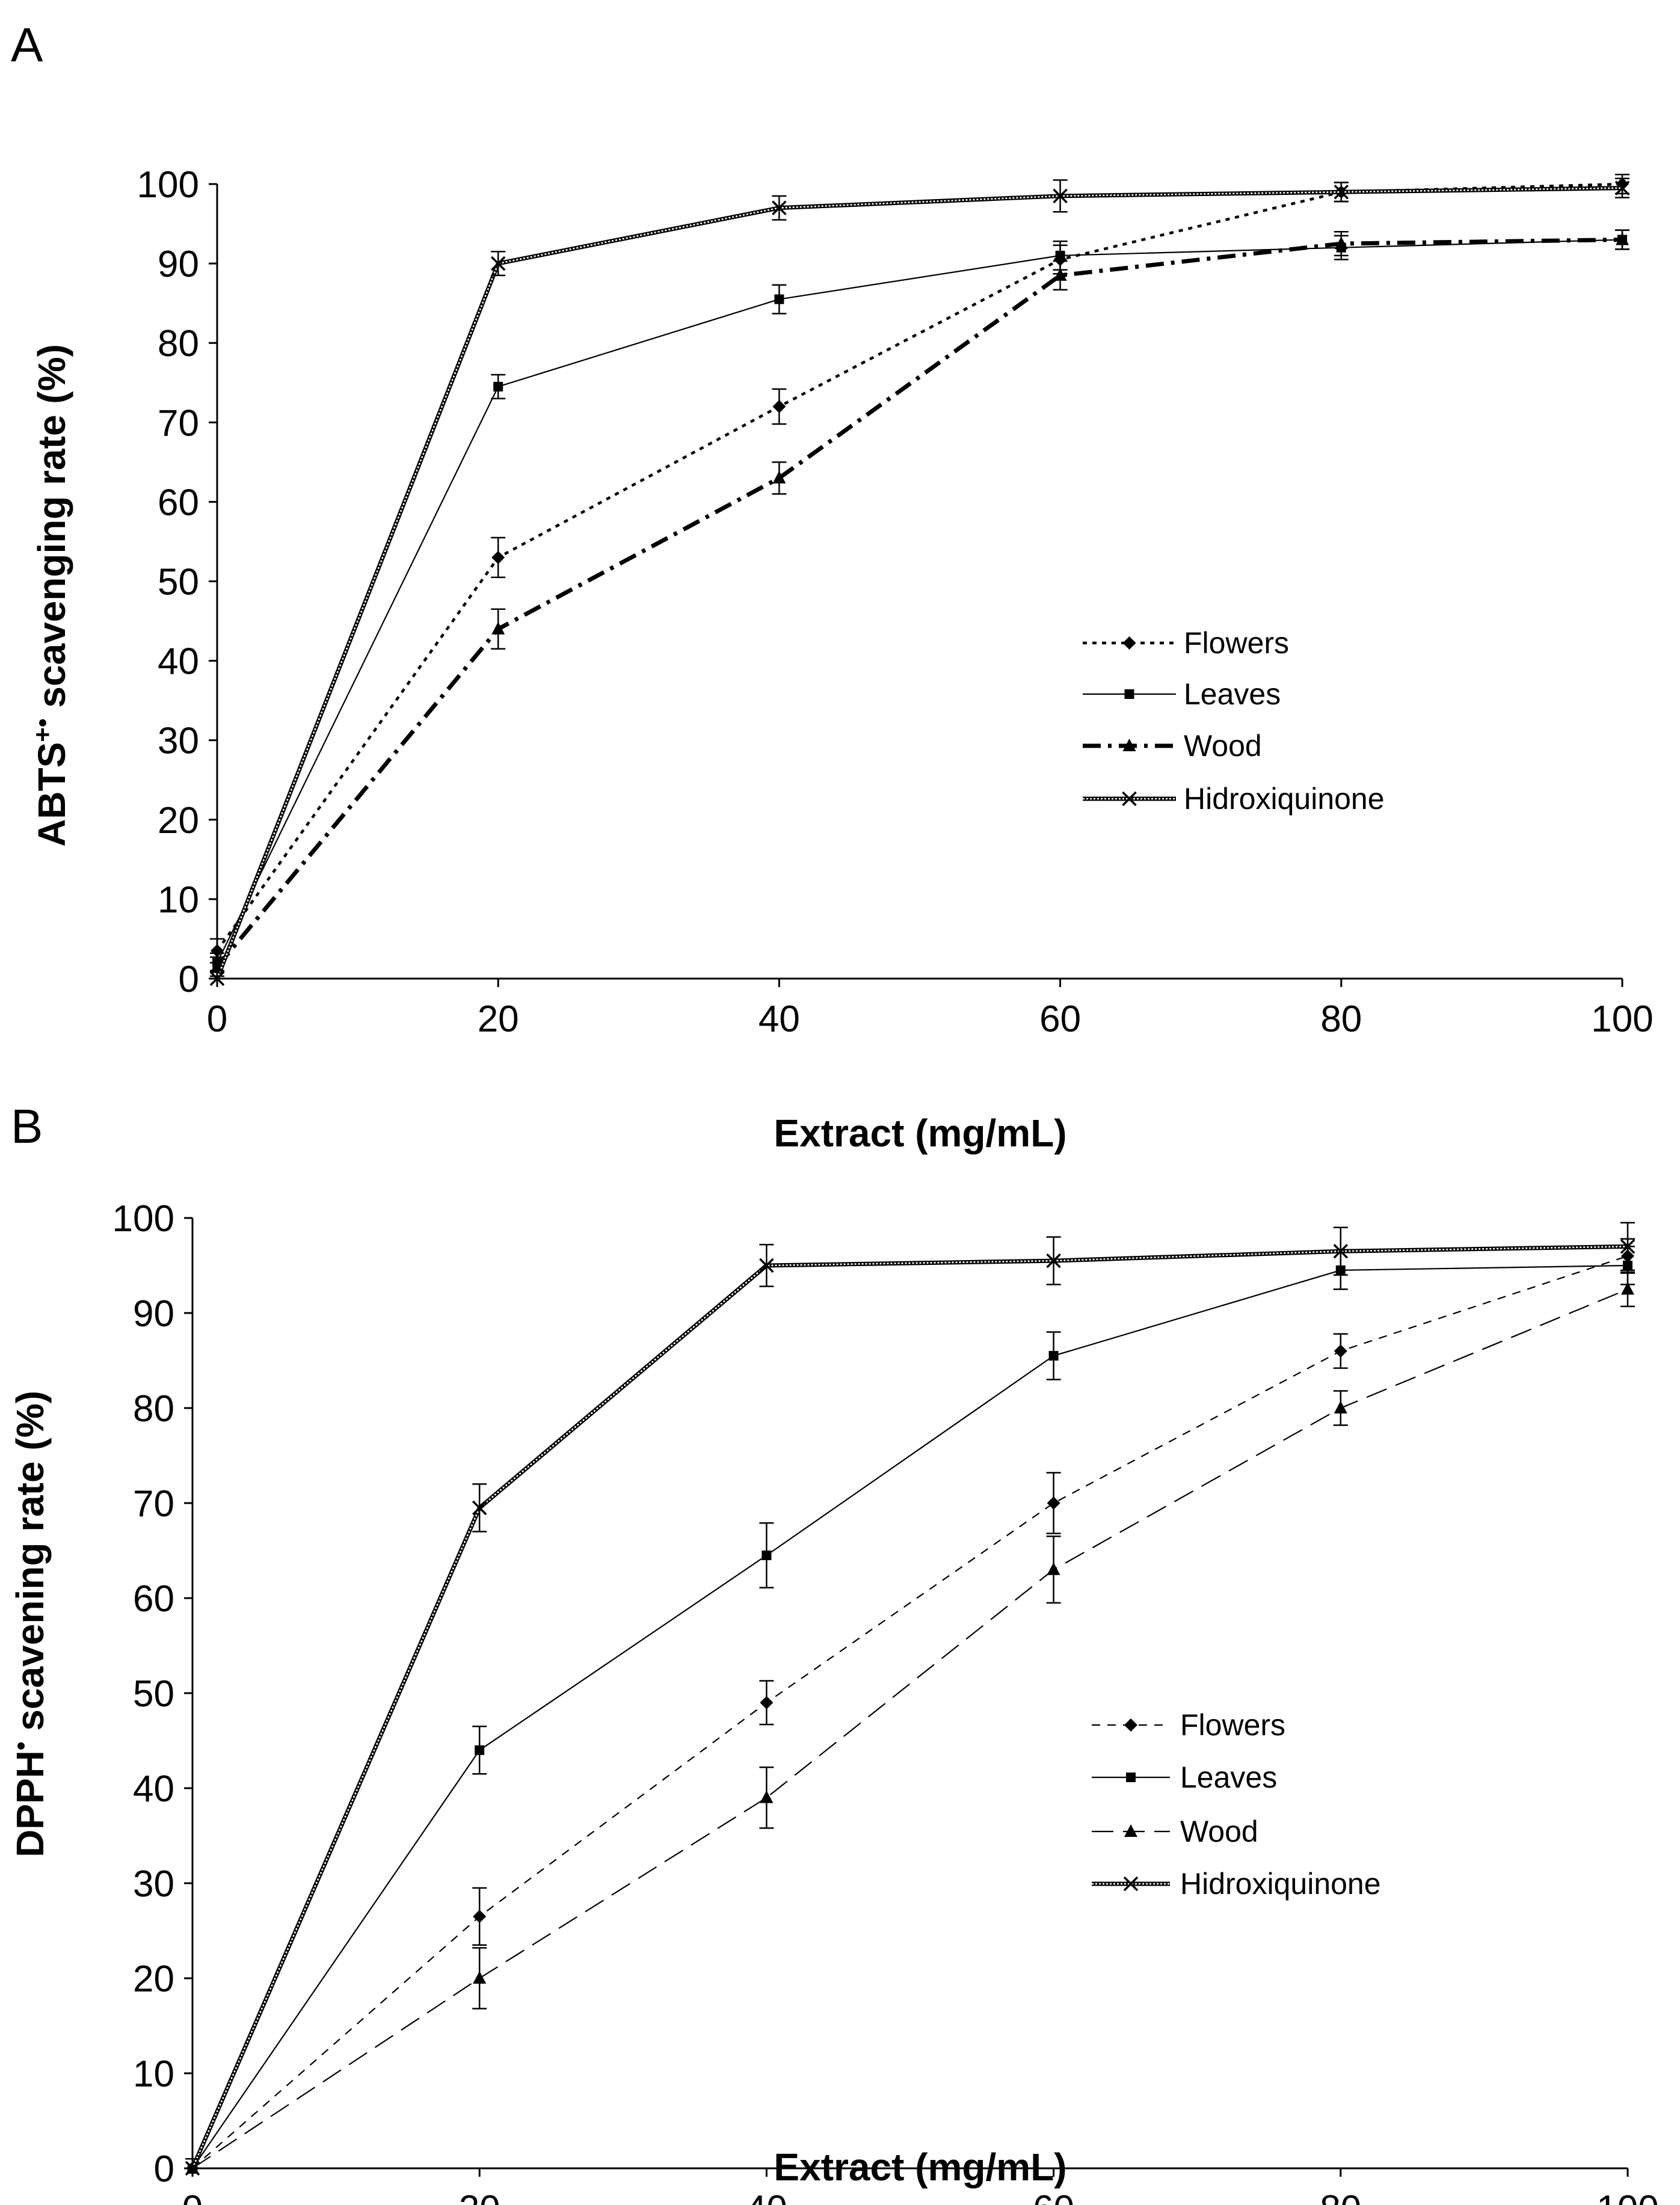 The image size is (1680, 2205). I want to click on panel-a-legend-leaves-label: Leaves, so click(1232, 694).